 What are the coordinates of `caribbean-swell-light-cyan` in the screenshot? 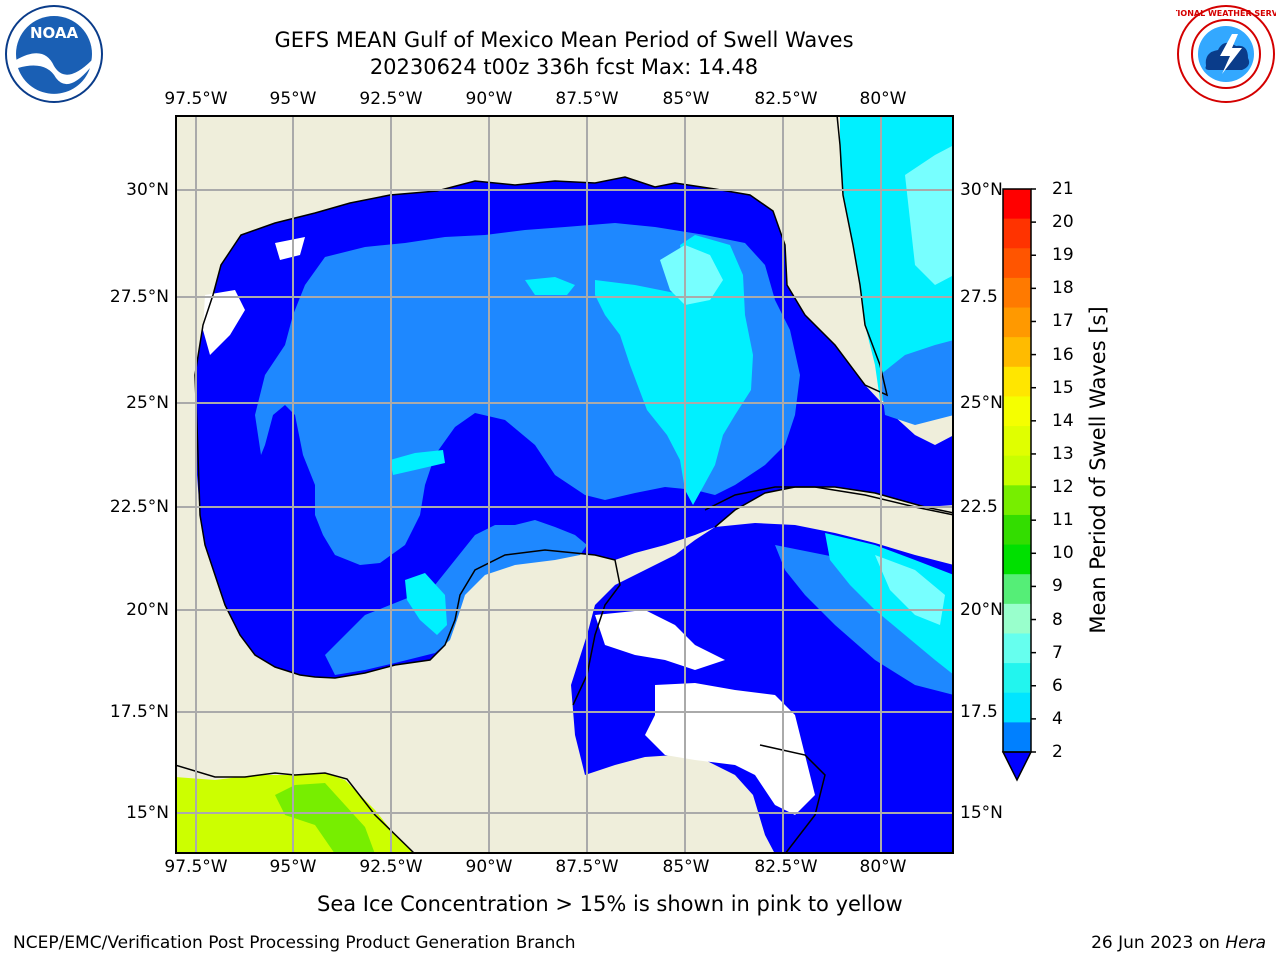 It's located at (910, 590).